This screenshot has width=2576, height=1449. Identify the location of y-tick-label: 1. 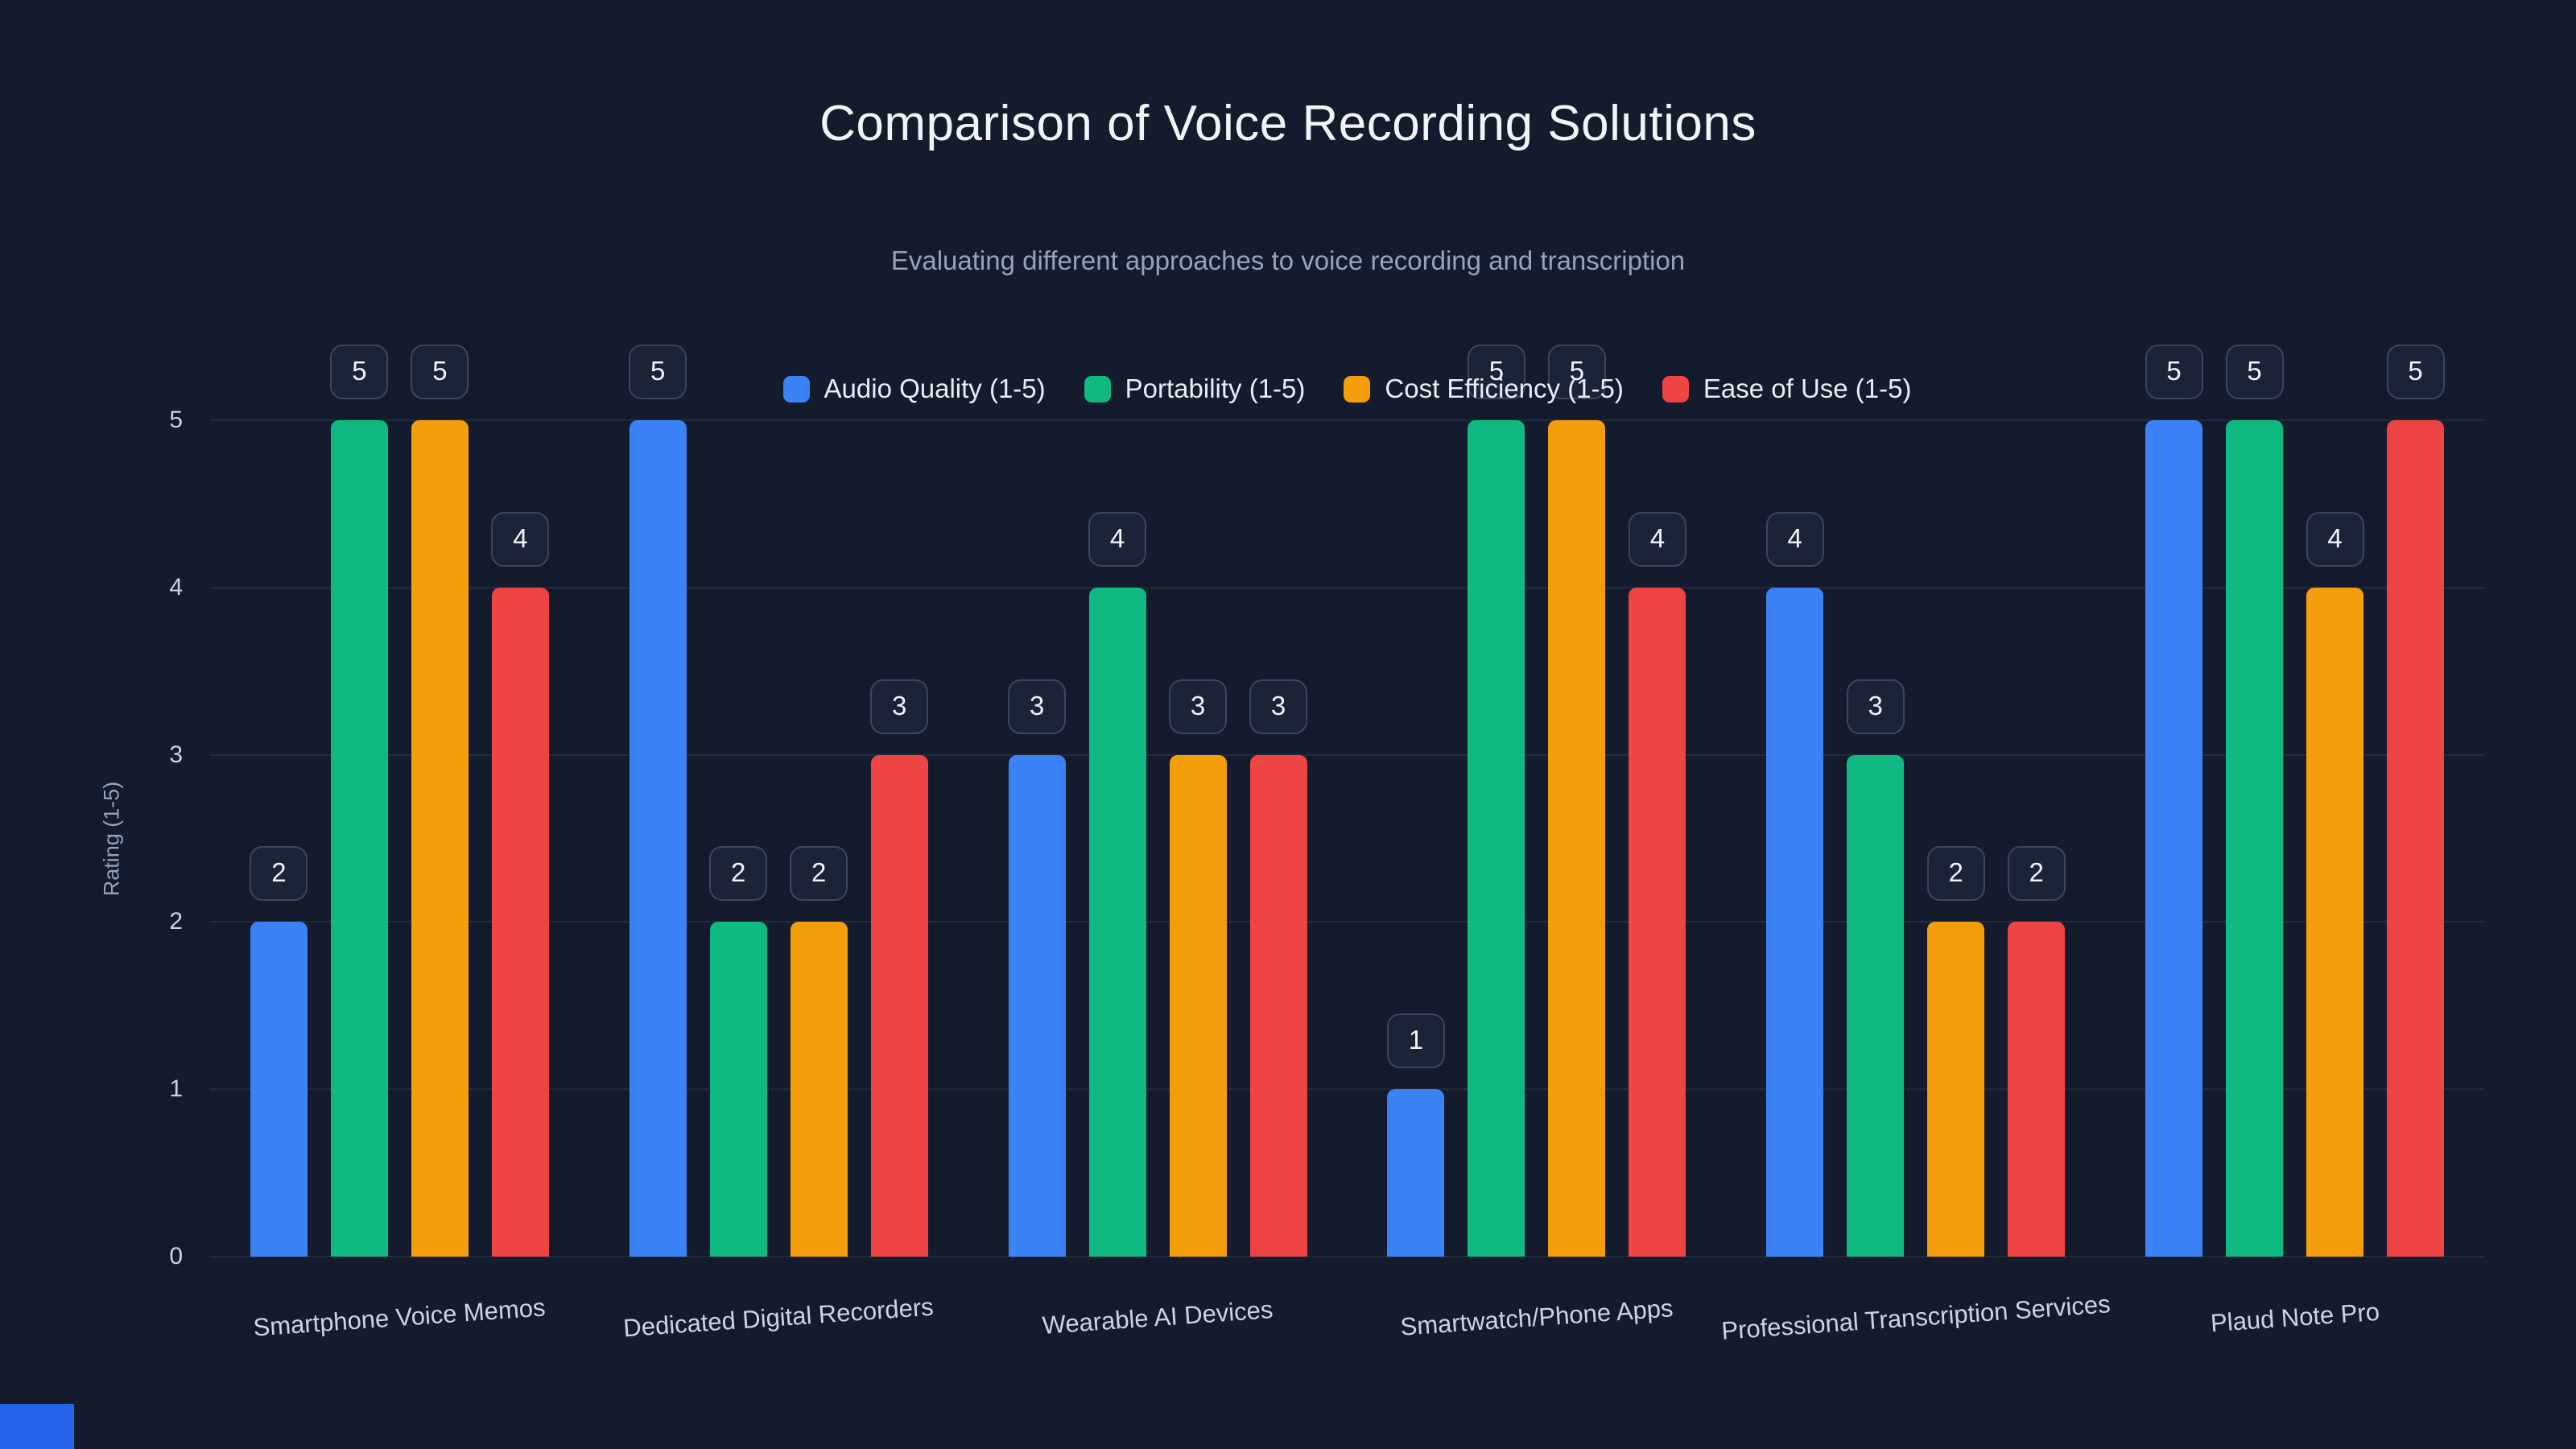
(176, 1089).